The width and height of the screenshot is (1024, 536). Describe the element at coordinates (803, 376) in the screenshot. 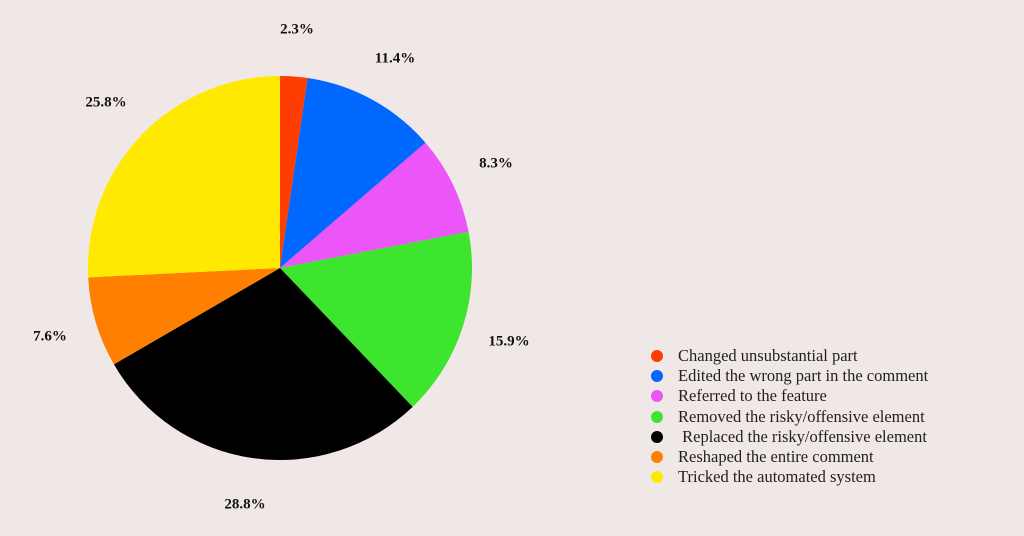

I see `legend-label: Edited the wrong part in the comment` at that location.